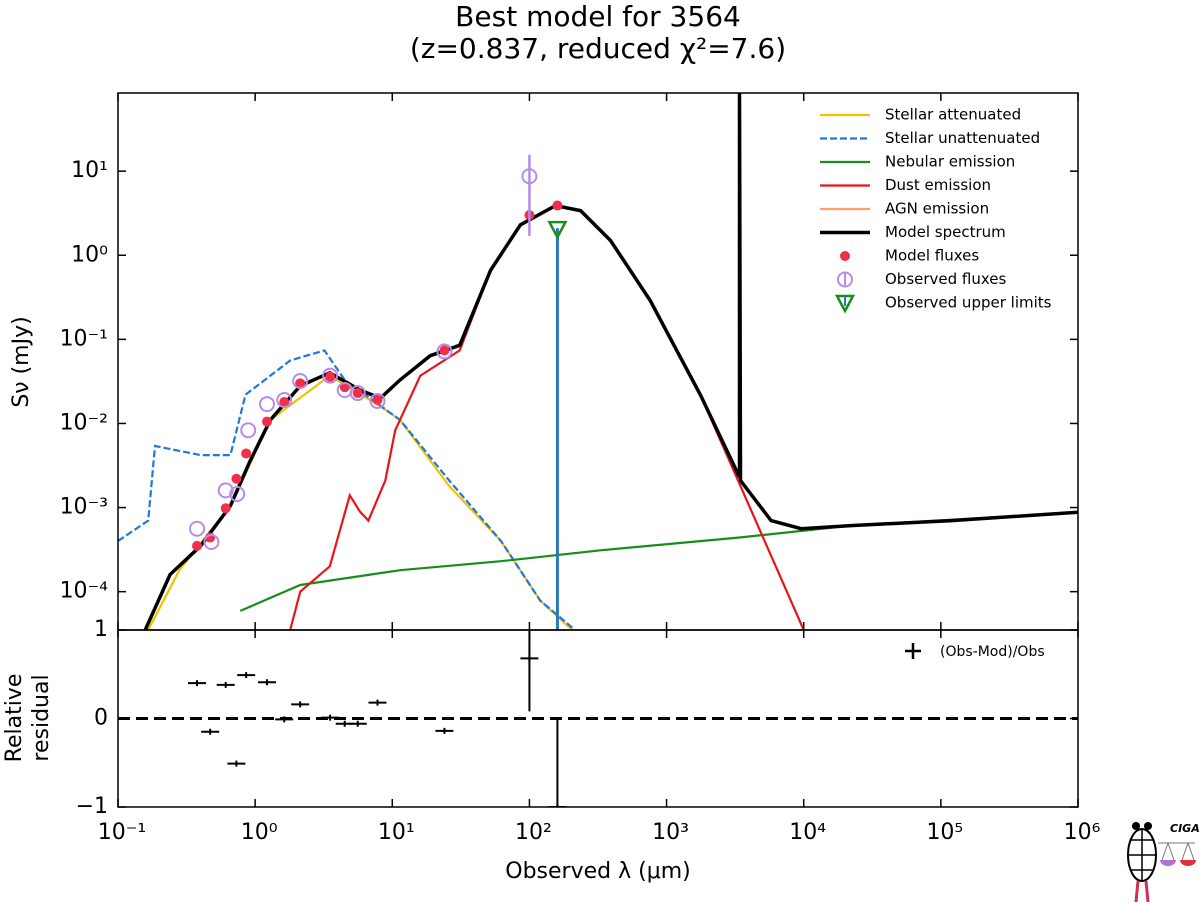 Image resolution: width=1200 pixels, height=907 pixels. What do you see at coordinates (944, 832) in the screenshot?
I see `x-tick-label: 10⁵` at bounding box center [944, 832].